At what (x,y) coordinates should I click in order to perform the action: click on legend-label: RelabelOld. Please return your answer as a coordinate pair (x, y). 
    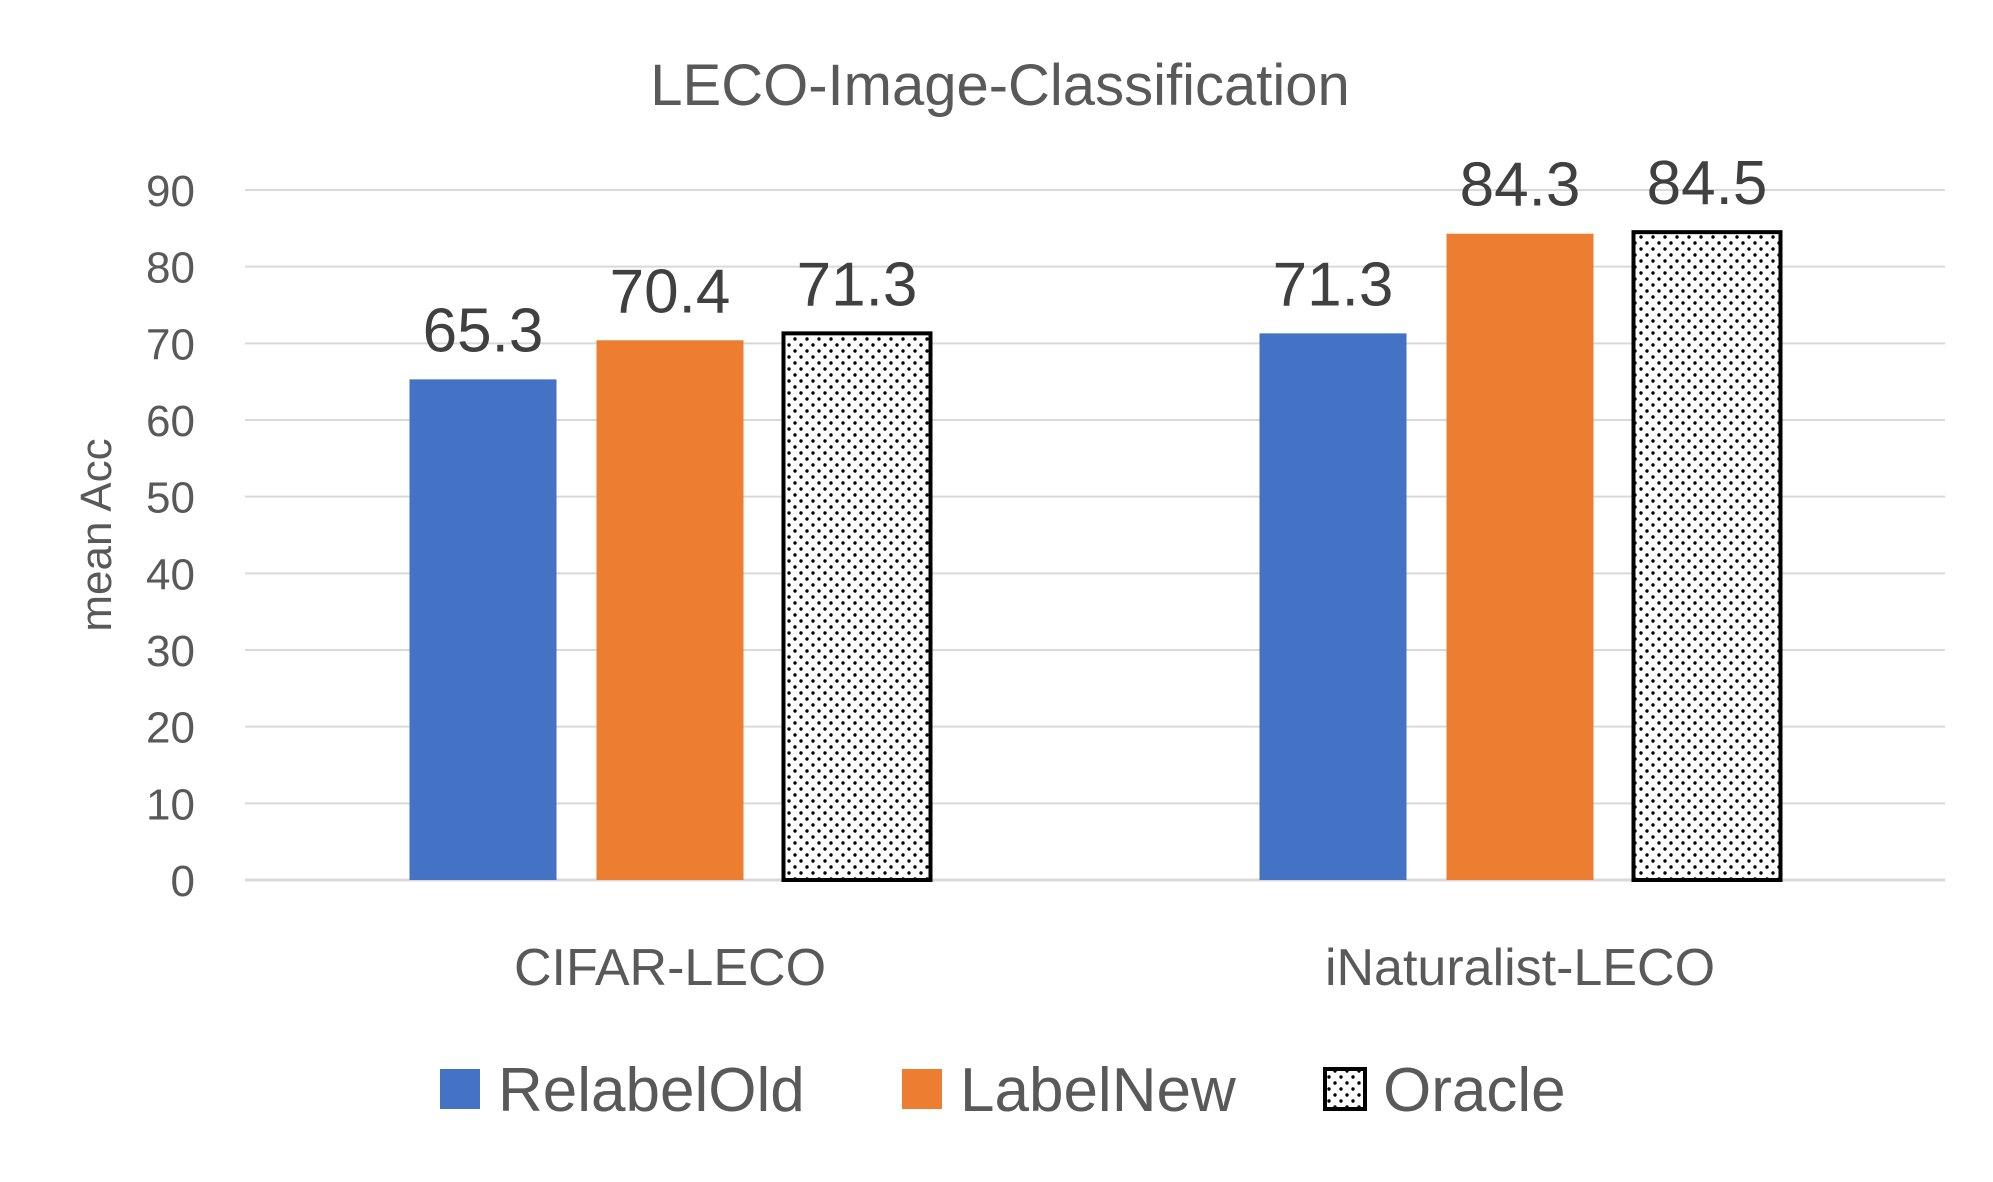
    Looking at the image, I should click on (651, 1090).